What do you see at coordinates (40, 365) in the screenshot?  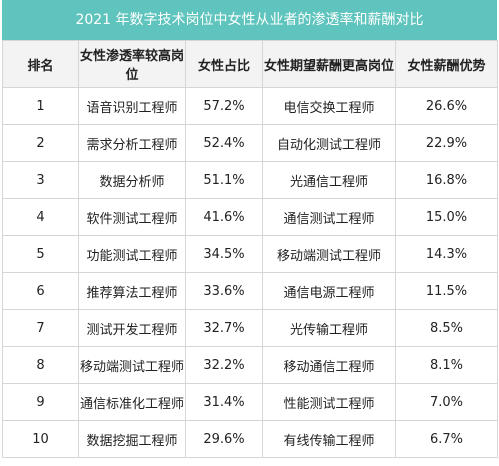 I see `table-cell: 8` at bounding box center [40, 365].